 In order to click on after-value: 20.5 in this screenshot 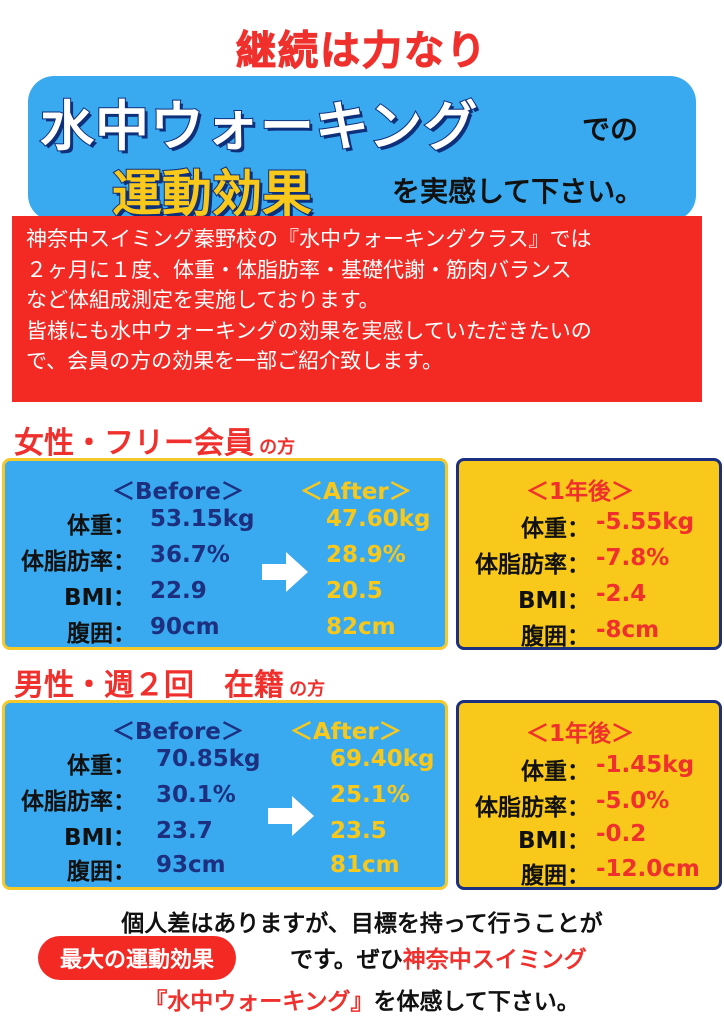, I will do `click(354, 591)`.